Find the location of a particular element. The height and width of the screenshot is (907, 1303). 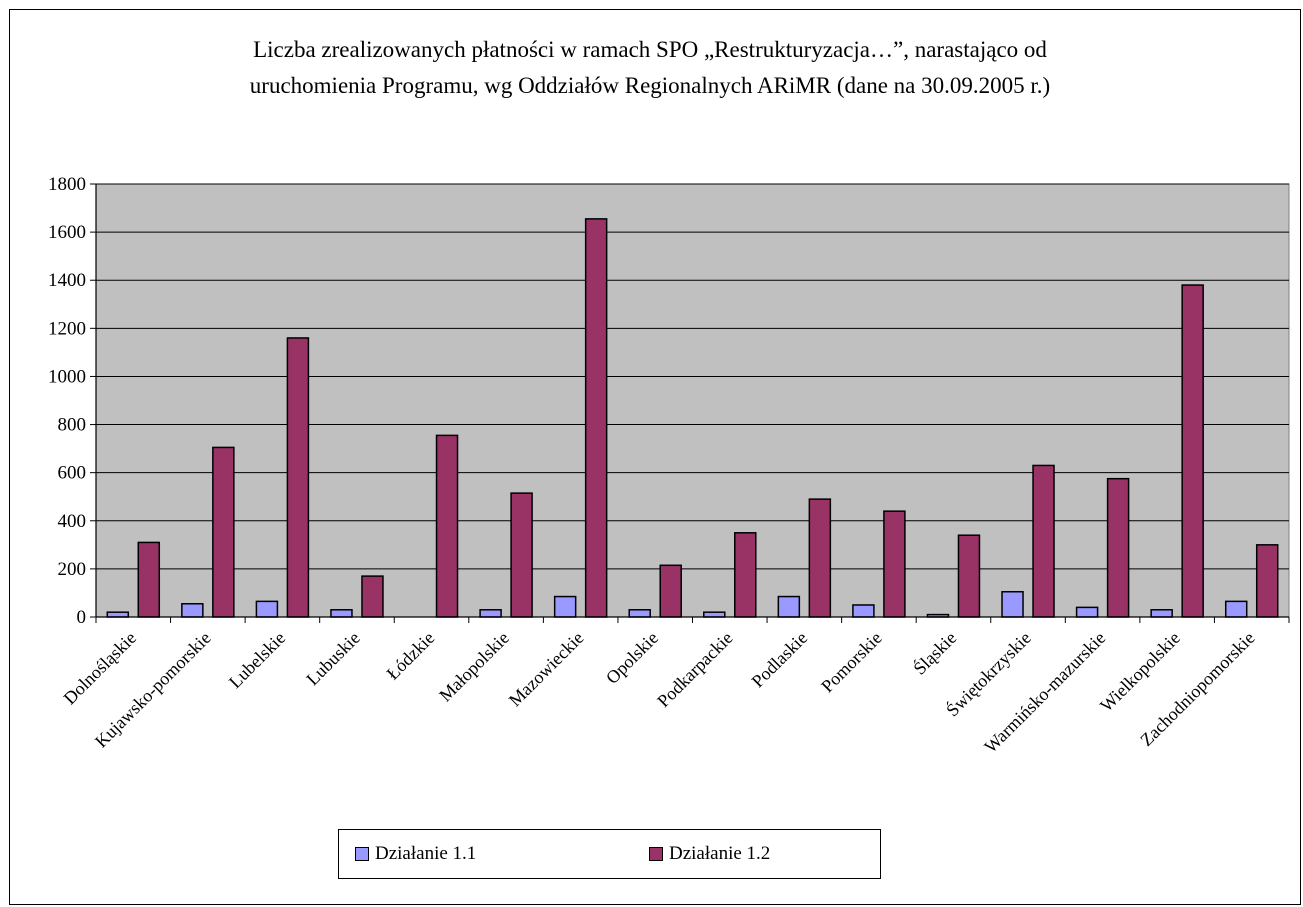

y-tick-label-1000: 1000 is located at coordinates (67, 376).